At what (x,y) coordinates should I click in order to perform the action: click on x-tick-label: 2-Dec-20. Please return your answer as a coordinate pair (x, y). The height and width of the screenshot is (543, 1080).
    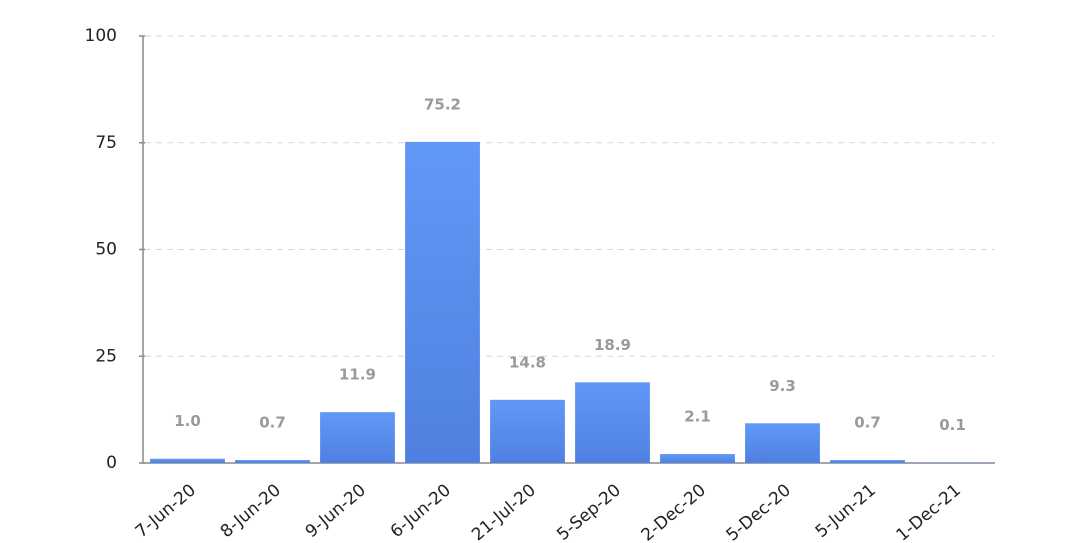
    Looking at the image, I should click on (674, 511).